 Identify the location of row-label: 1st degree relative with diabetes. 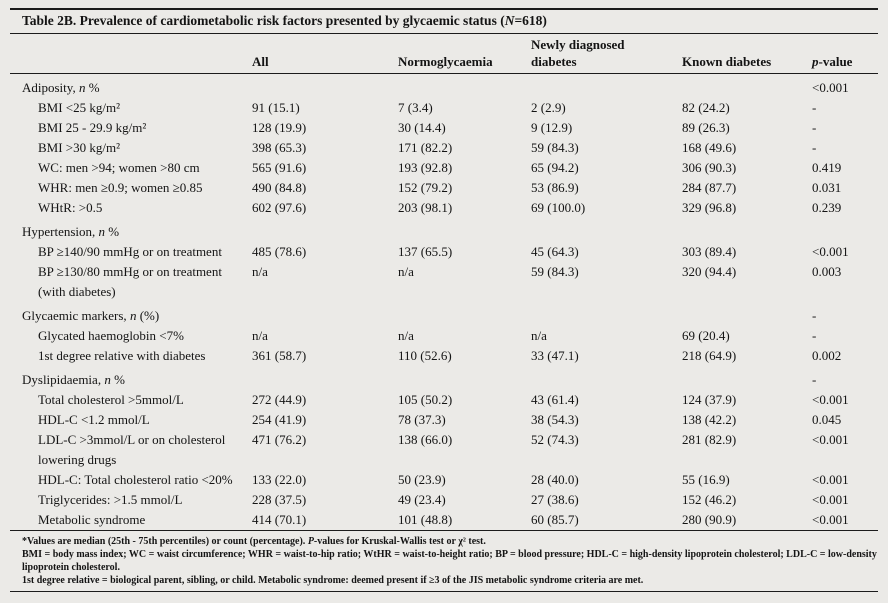
(131, 356).